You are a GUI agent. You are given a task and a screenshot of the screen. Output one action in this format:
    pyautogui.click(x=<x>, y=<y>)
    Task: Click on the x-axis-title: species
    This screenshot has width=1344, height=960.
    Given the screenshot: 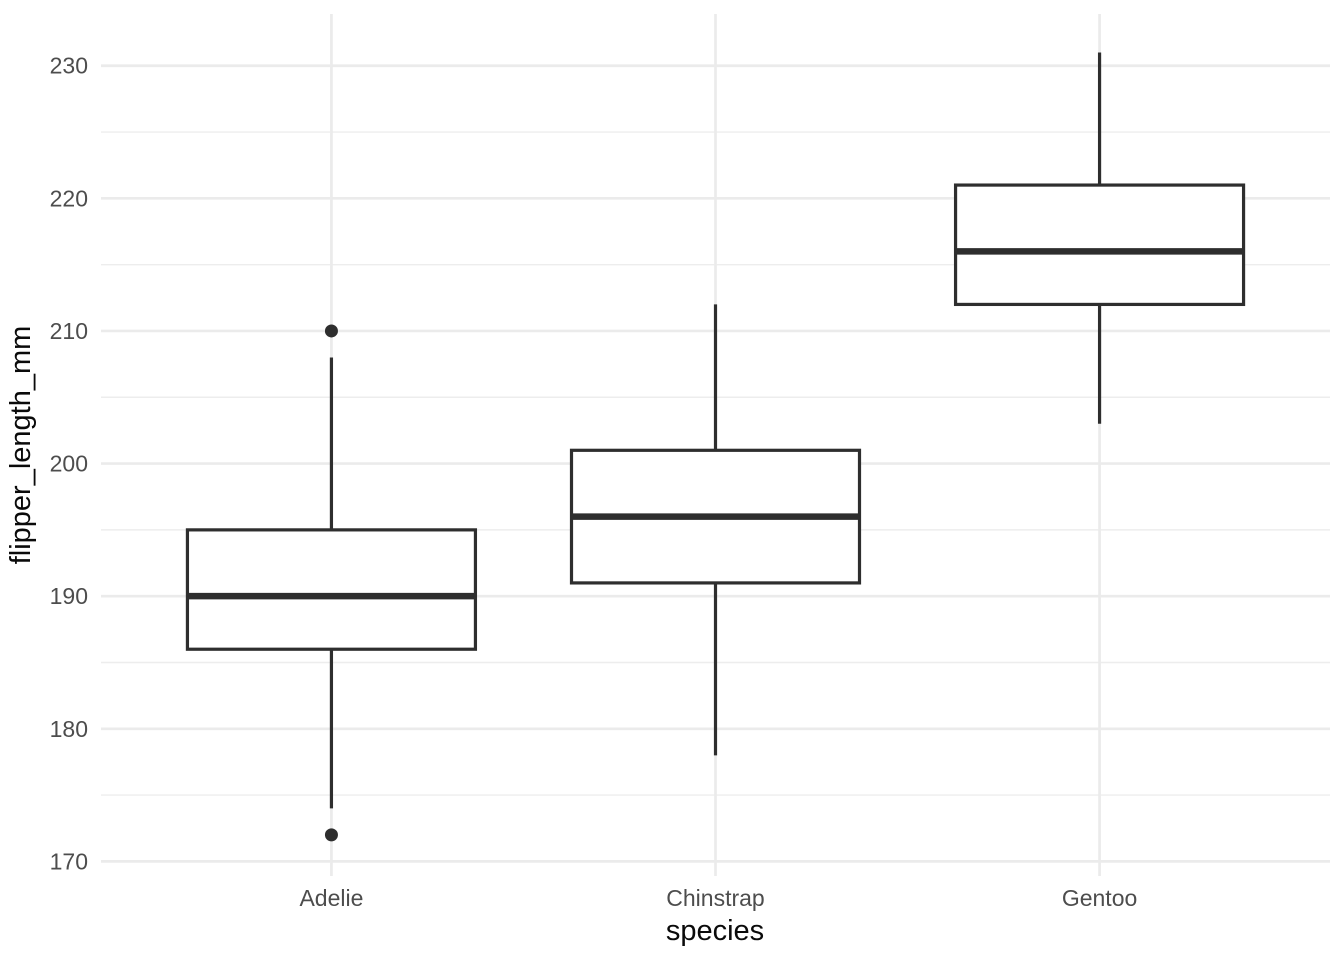 What is the action you would take?
    pyautogui.click(x=715, y=931)
    